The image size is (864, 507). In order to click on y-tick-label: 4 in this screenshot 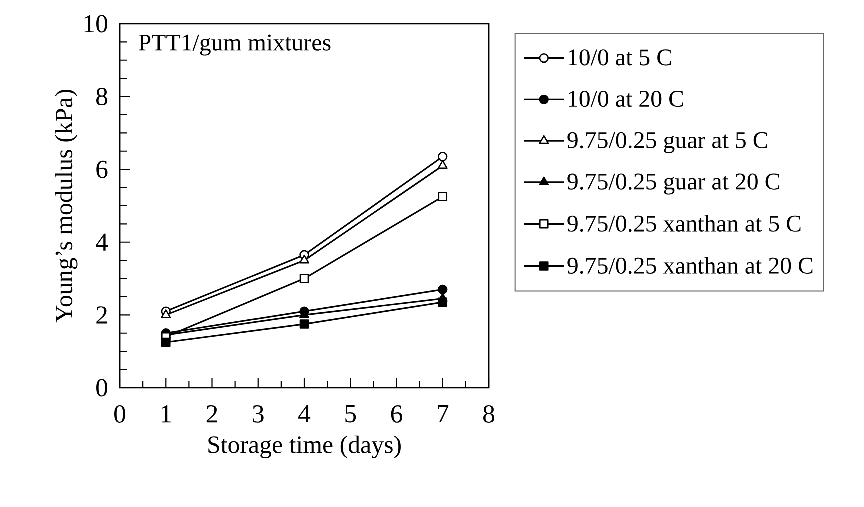, I will do `click(102, 242)`.